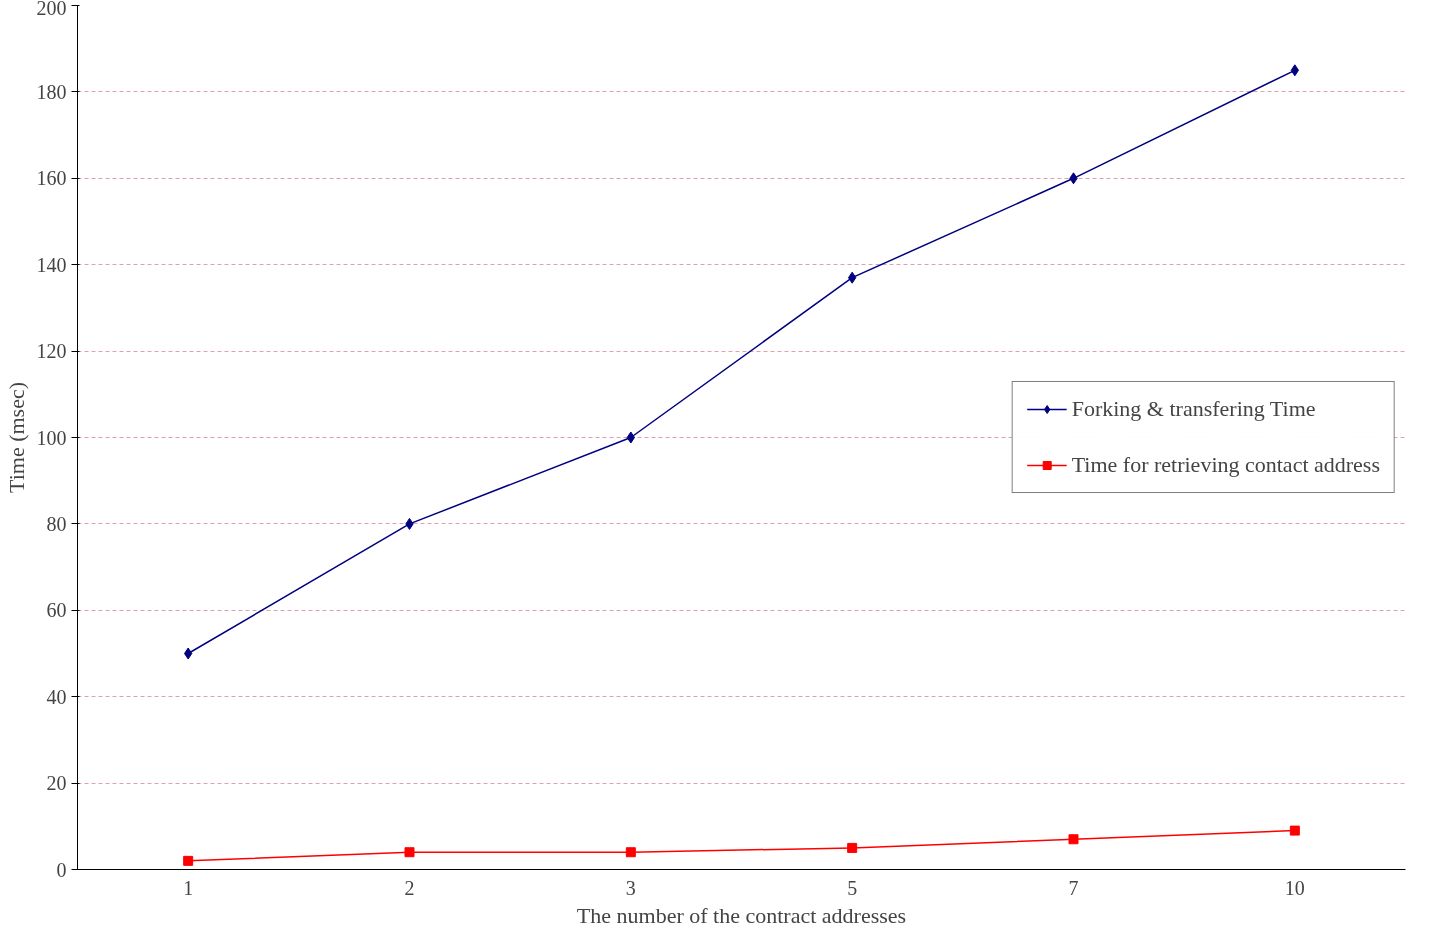  Describe the element at coordinates (51, 91) in the screenshot. I see `y-tick-label: 180` at that location.